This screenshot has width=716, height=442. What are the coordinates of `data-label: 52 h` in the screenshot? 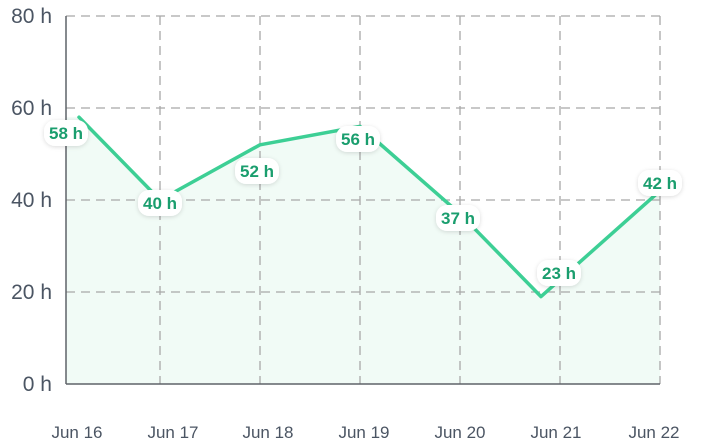 It's located at (257, 171).